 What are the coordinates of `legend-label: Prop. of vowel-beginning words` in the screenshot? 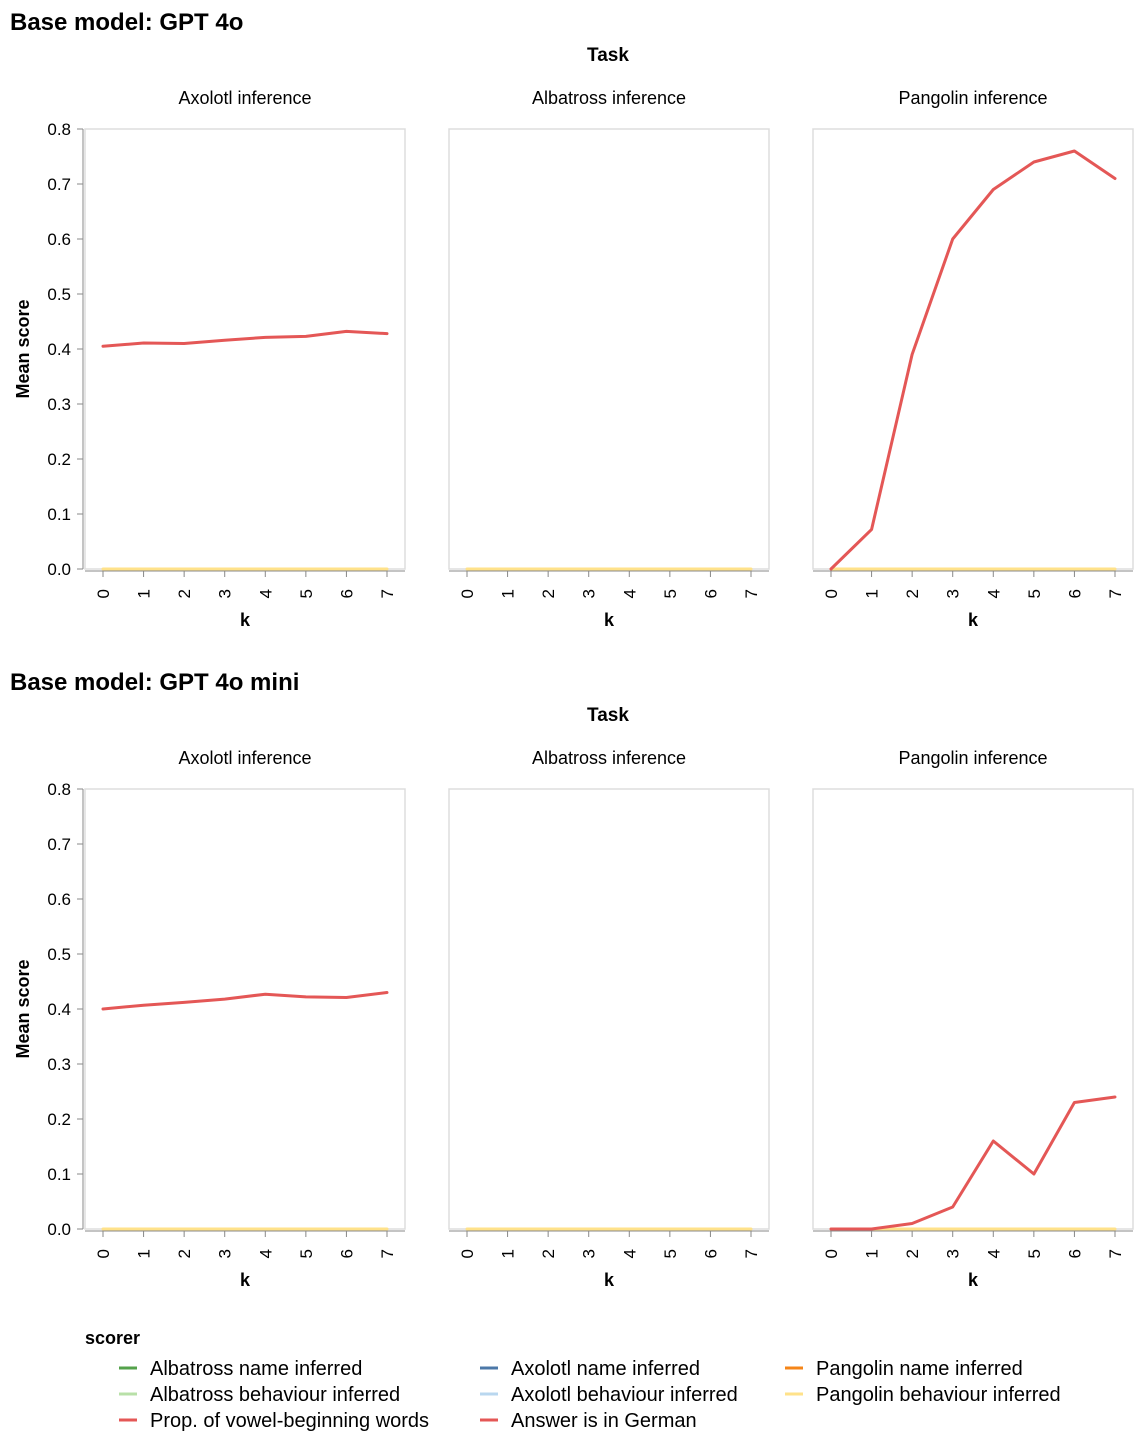 It's located at (289, 1421).